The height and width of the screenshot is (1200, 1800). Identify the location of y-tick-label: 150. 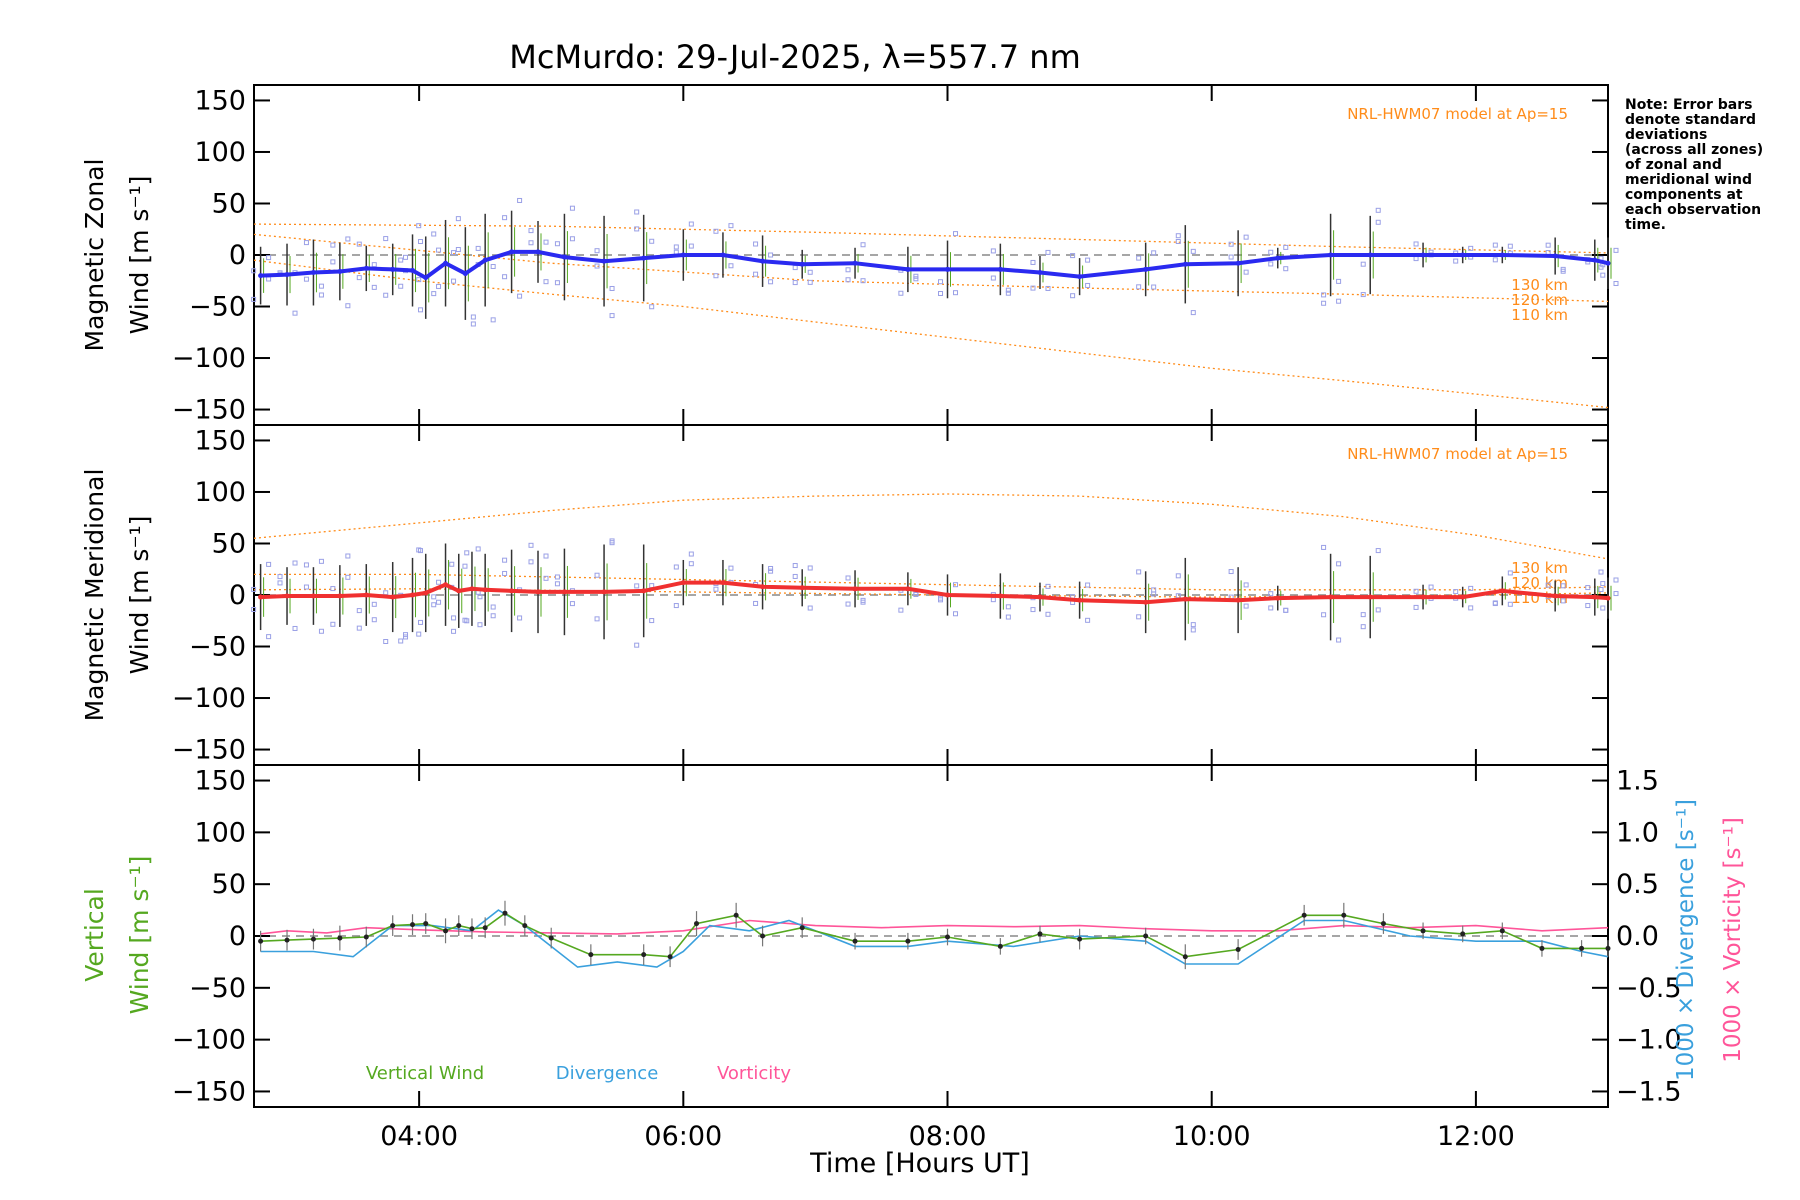
(220, 781).